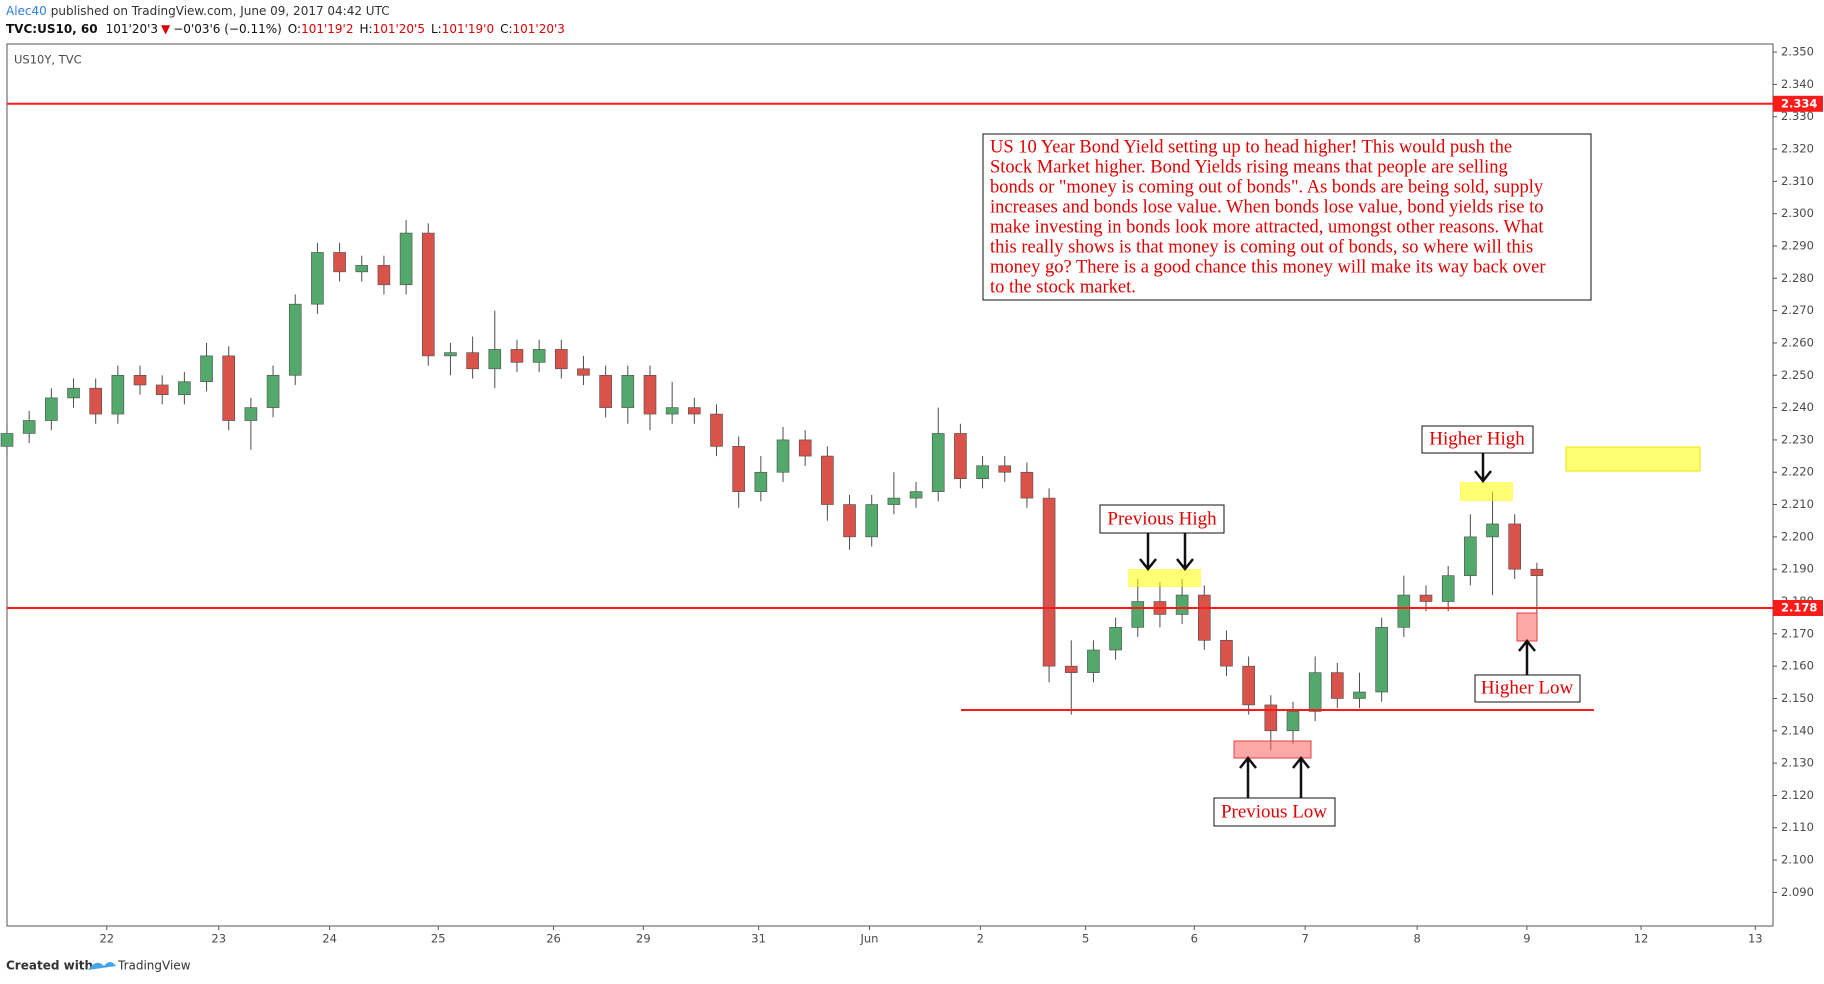  Describe the element at coordinates (1797, 52) in the screenshot. I see `y-tick-label: 2.350` at that location.